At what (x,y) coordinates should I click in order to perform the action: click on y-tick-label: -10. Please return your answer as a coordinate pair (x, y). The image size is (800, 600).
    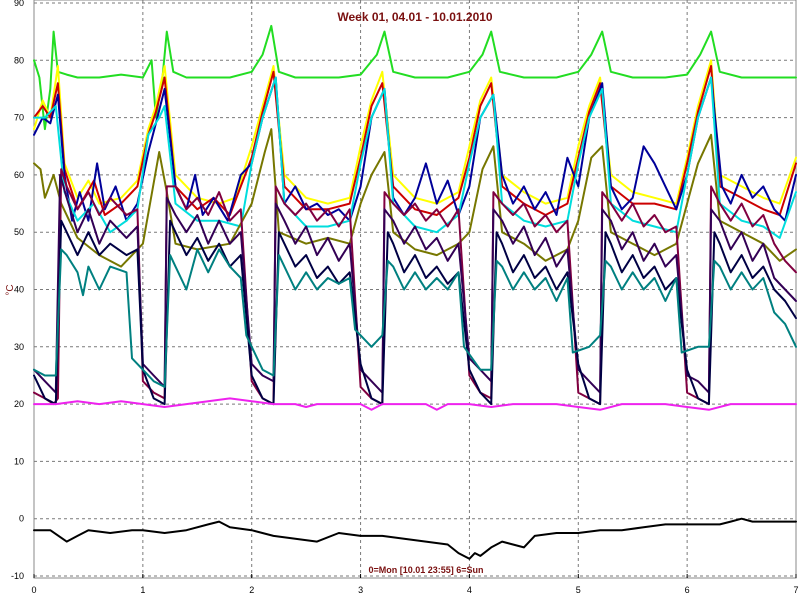
    Looking at the image, I should click on (17, 576).